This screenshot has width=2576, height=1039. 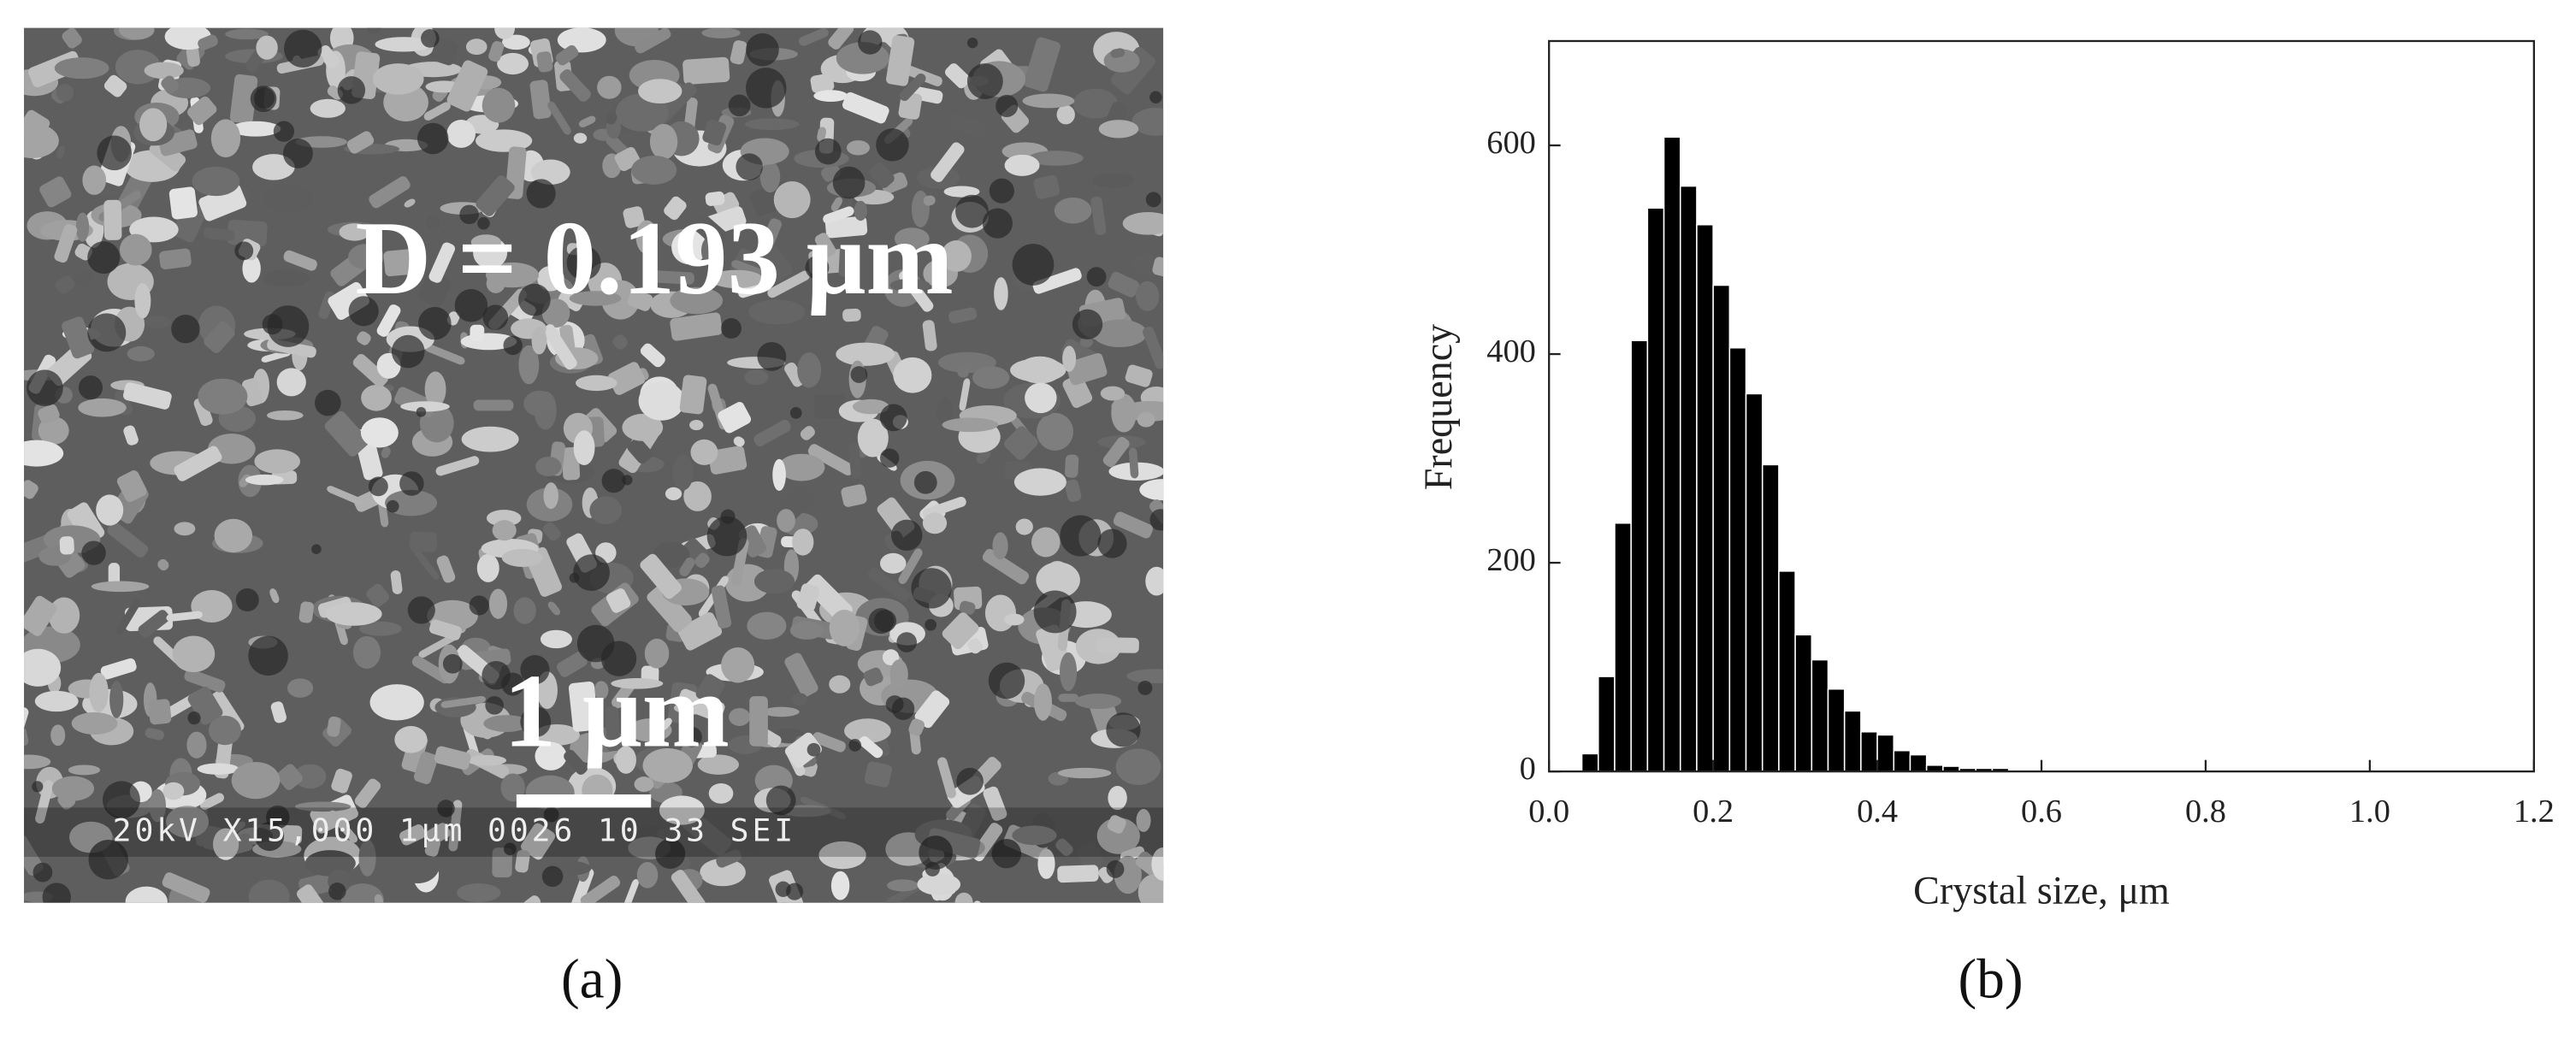 I want to click on caption-b: (b), so click(x=1991, y=980).